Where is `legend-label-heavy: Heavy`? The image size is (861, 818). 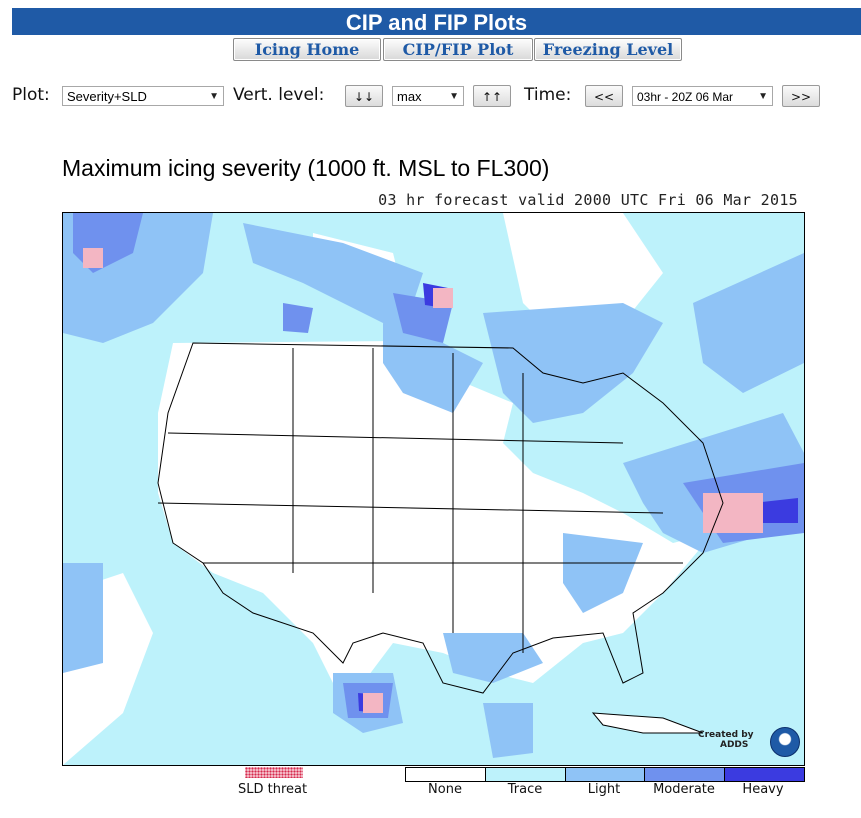 legend-label-heavy: Heavy is located at coordinates (763, 789).